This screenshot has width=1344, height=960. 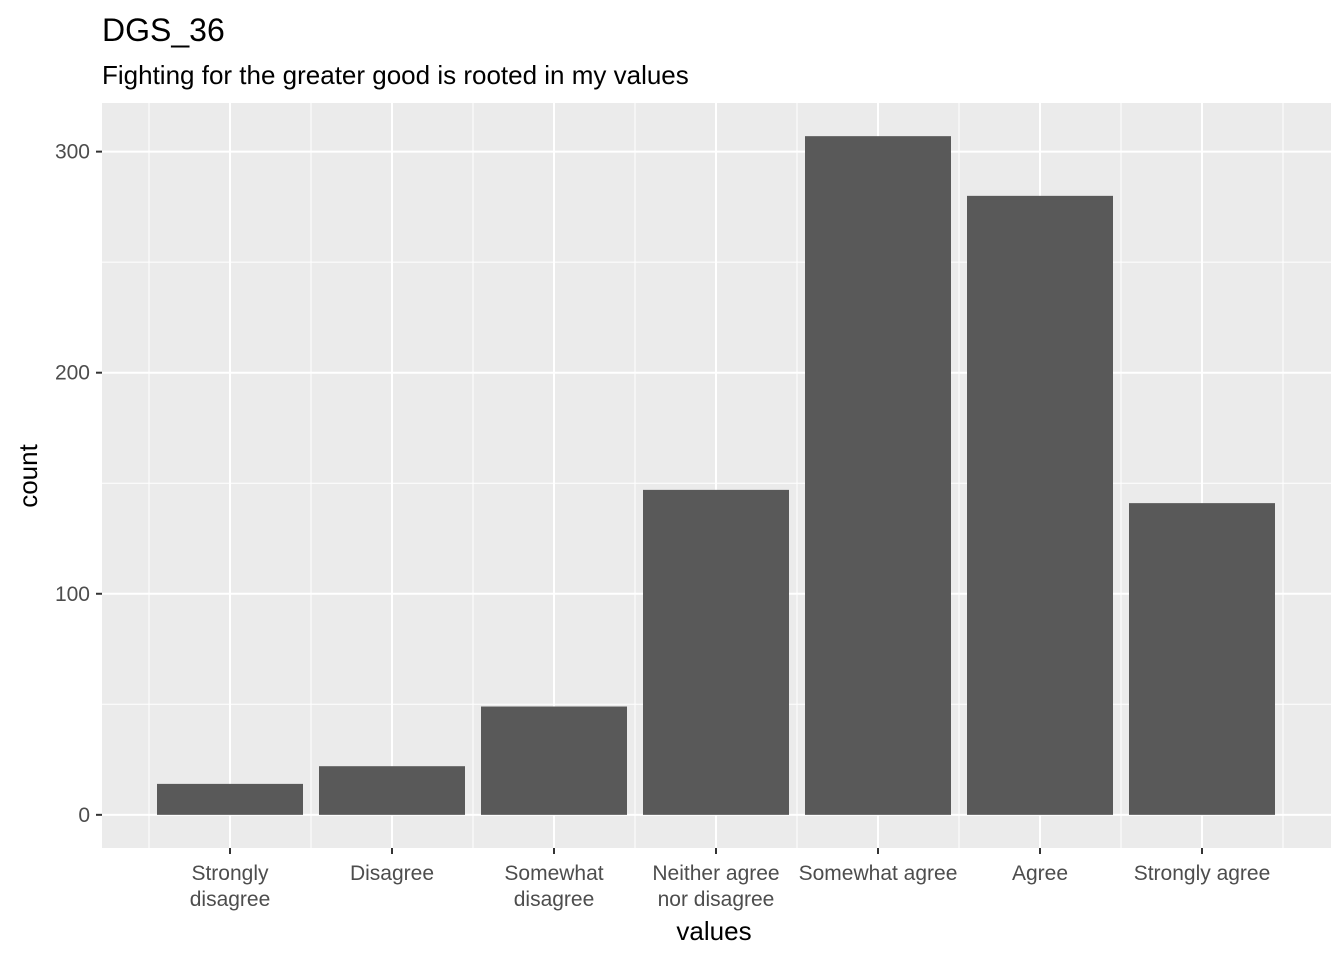 I want to click on x-tick-label-line: Agree, so click(x=1040, y=873).